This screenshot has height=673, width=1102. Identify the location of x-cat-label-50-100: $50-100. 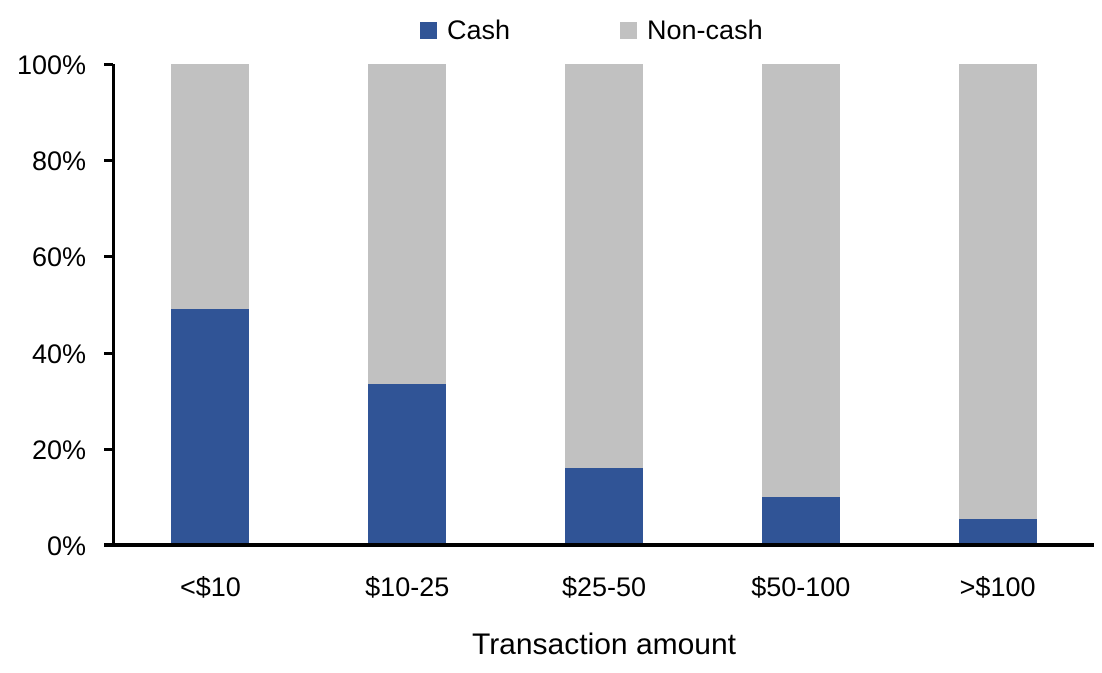
(801, 587).